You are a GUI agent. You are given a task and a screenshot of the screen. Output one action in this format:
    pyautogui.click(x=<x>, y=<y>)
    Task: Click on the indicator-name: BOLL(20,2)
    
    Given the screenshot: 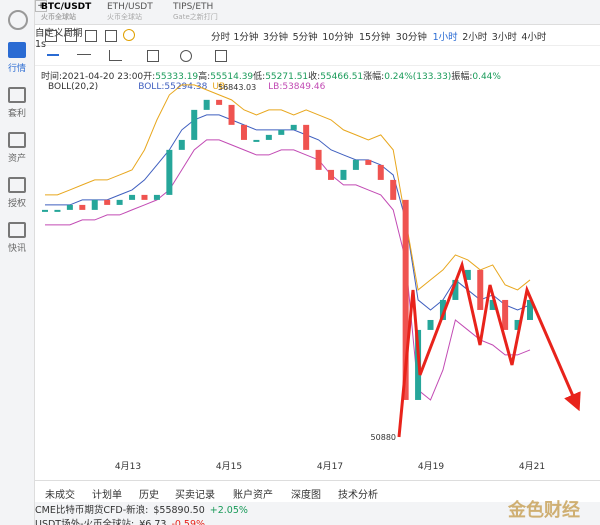 What is the action you would take?
    pyautogui.click(x=73, y=87)
    